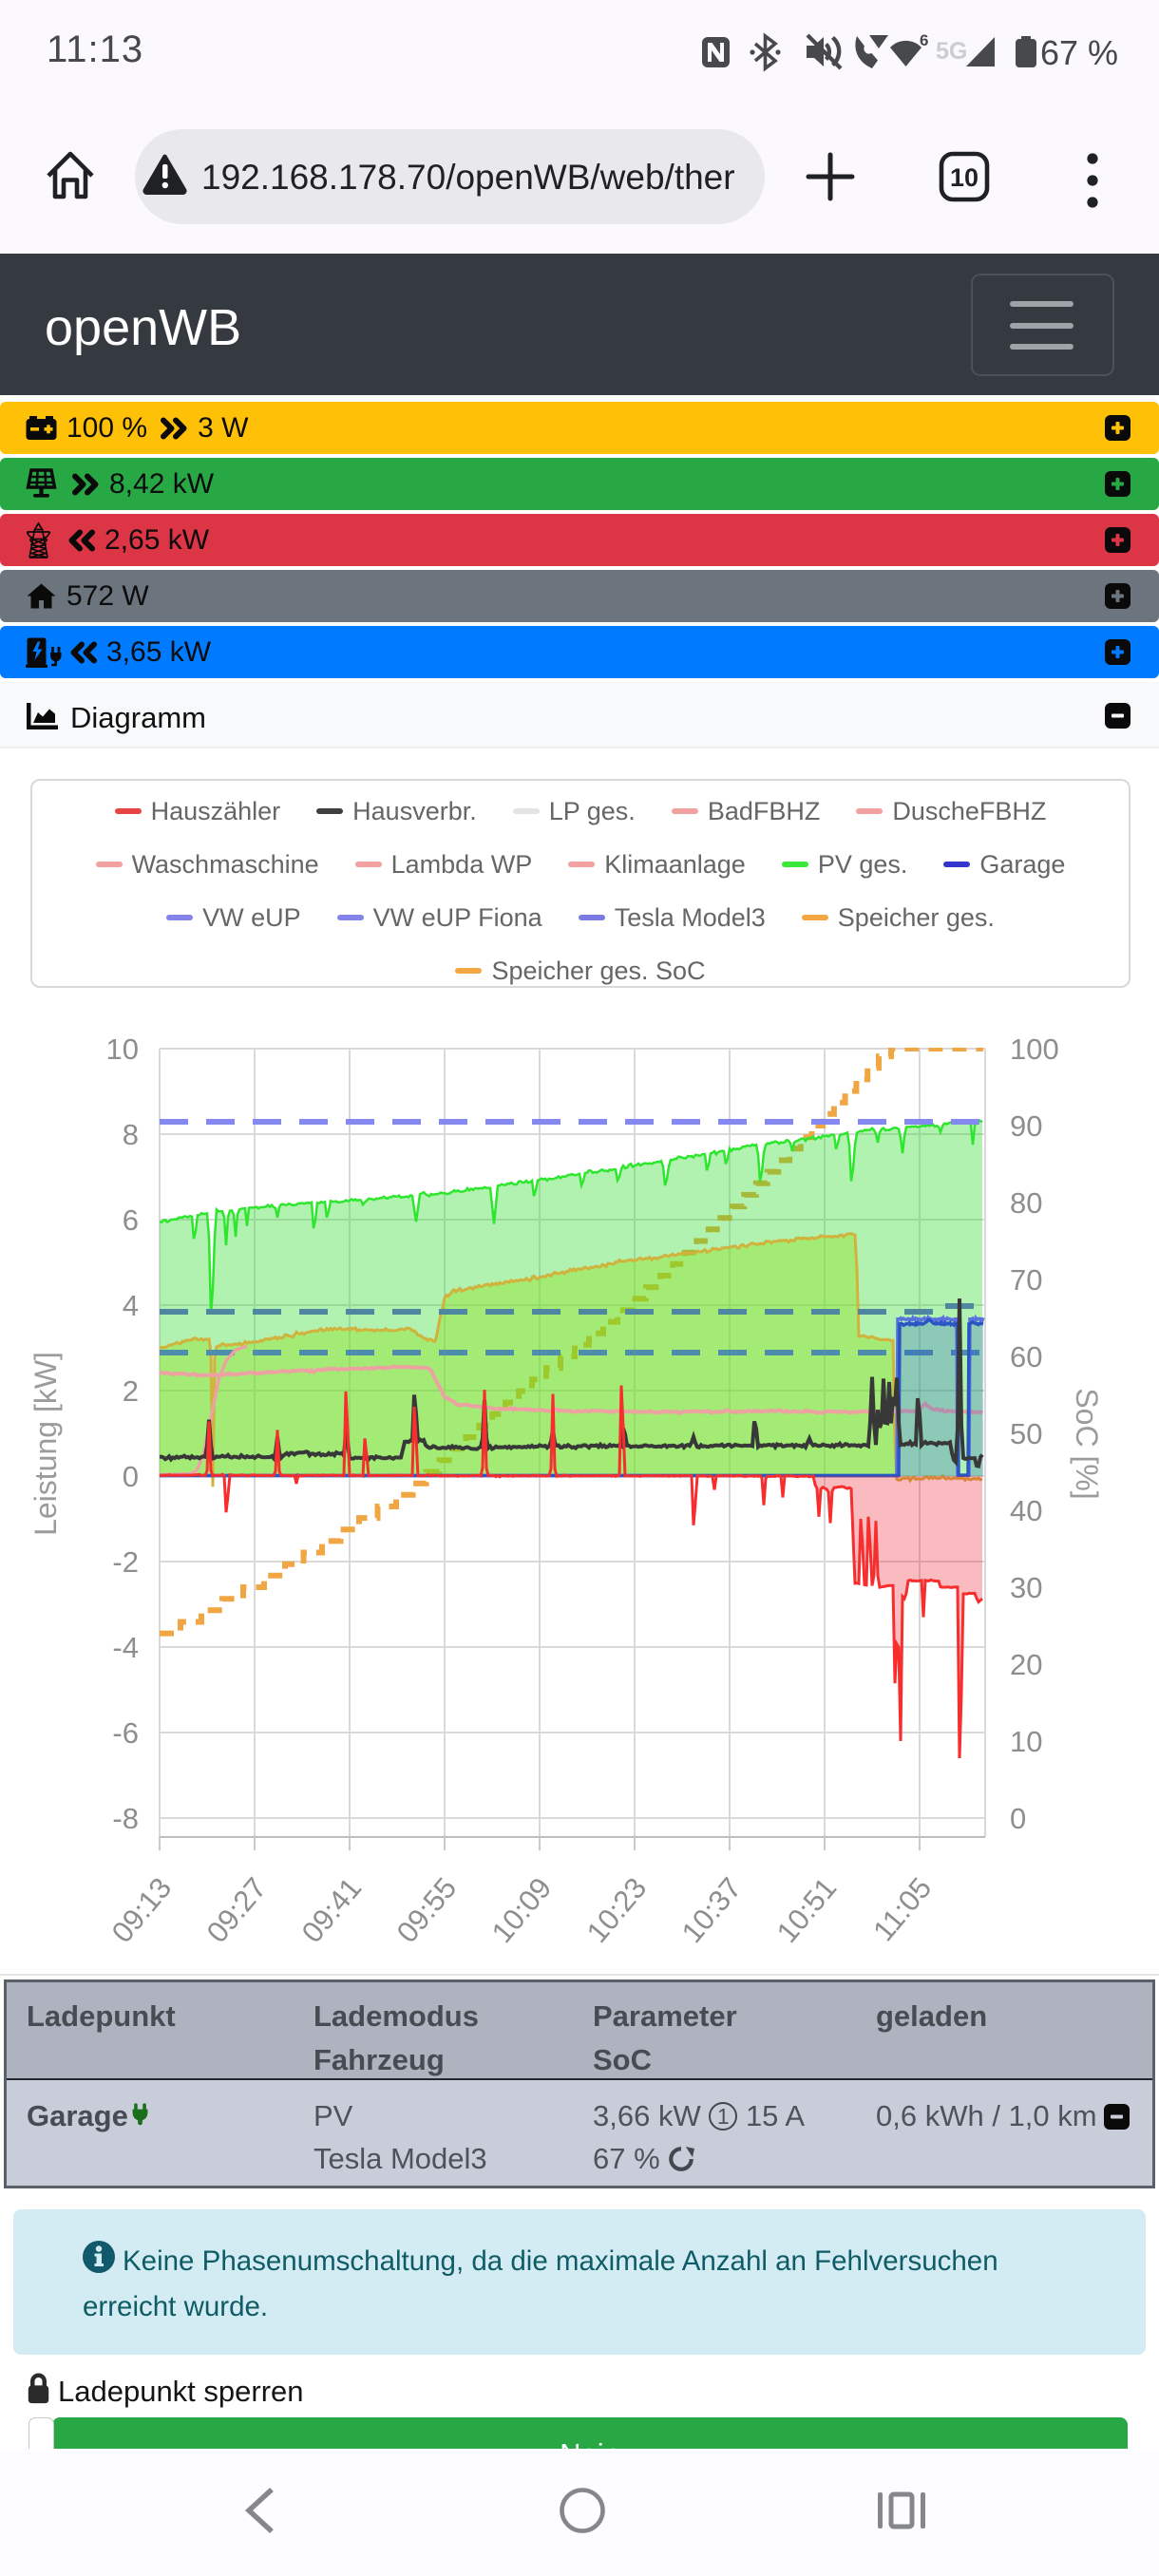 Image resolution: width=1159 pixels, height=2576 pixels. What do you see at coordinates (1026, 1126) in the screenshot?
I see `svg-text: 90` at bounding box center [1026, 1126].